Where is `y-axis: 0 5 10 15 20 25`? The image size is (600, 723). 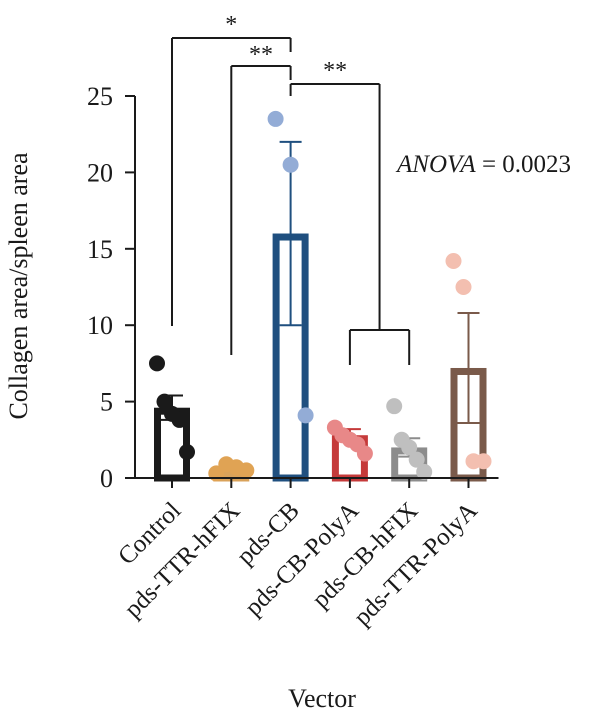
y-axis: 0 5 10 15 20 25 is located at coordinates (111, 287).